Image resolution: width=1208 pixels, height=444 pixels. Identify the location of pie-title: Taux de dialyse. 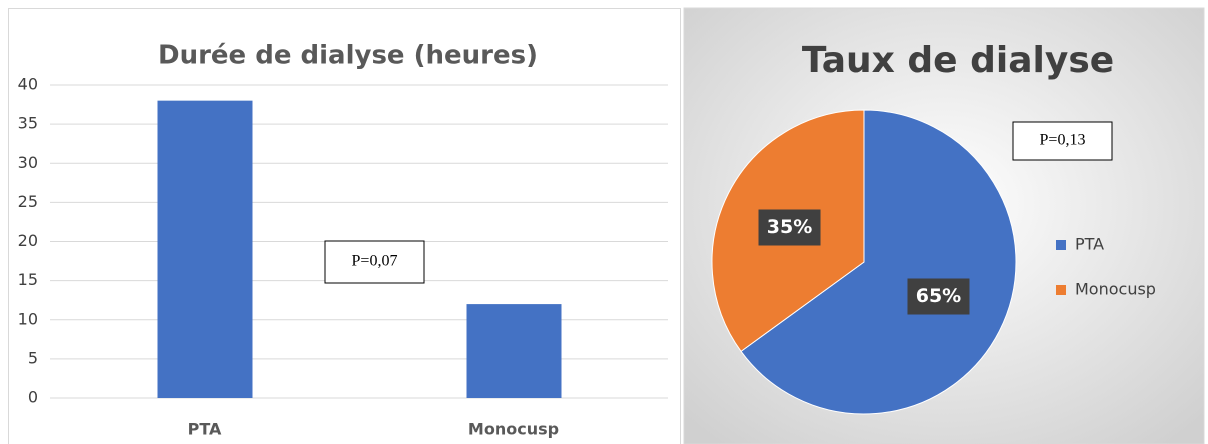
(958, 60).